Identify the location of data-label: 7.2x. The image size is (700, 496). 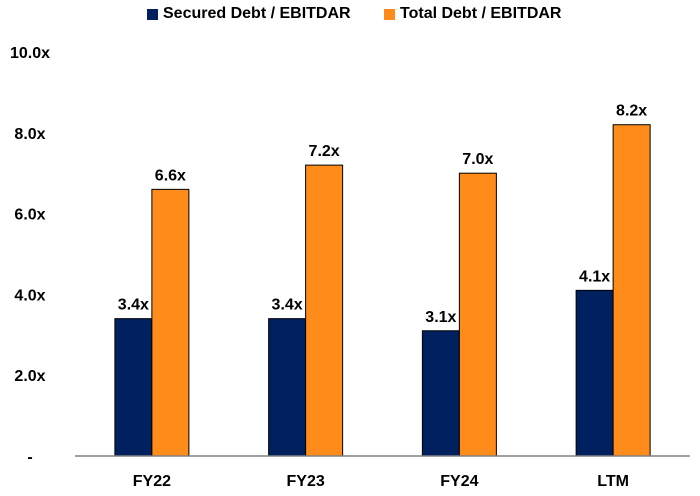
(324, 151).